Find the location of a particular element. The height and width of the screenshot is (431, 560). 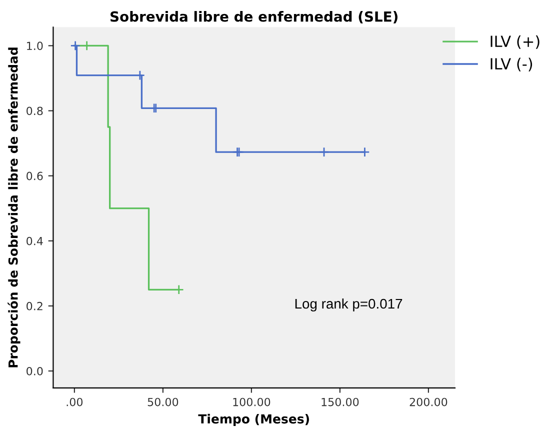

chart-title: Sobrevida libre de enfermedad (SLE) is located at coordinates (254, 17).